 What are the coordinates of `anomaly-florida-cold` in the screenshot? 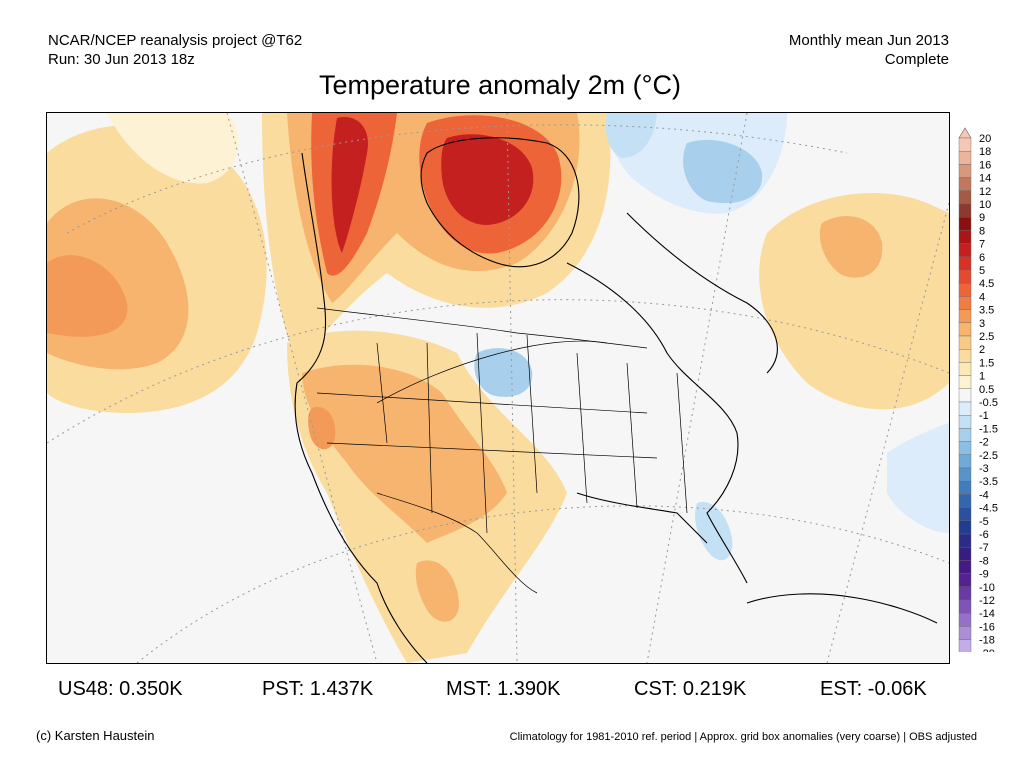 It's located at (714, 531).